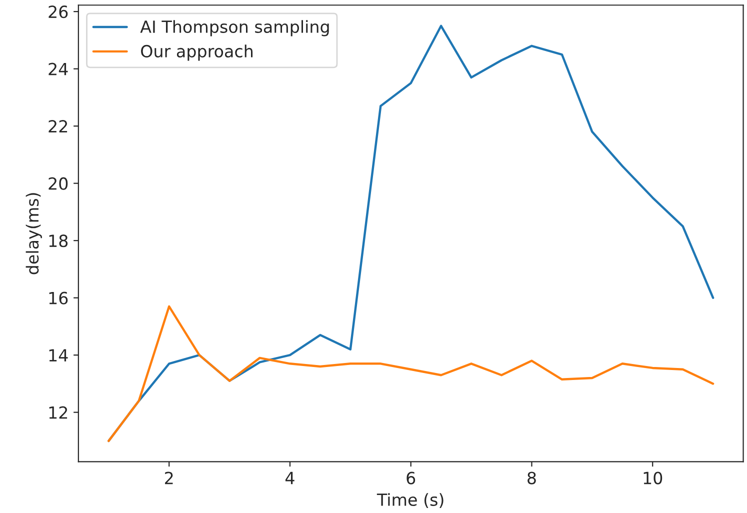 The width and height of the screenshot is (747, 513). What do you see at coordinates (169, 478) in the screenshot?
I see `x-tick-label: 2` at bounding box center [169, 478].